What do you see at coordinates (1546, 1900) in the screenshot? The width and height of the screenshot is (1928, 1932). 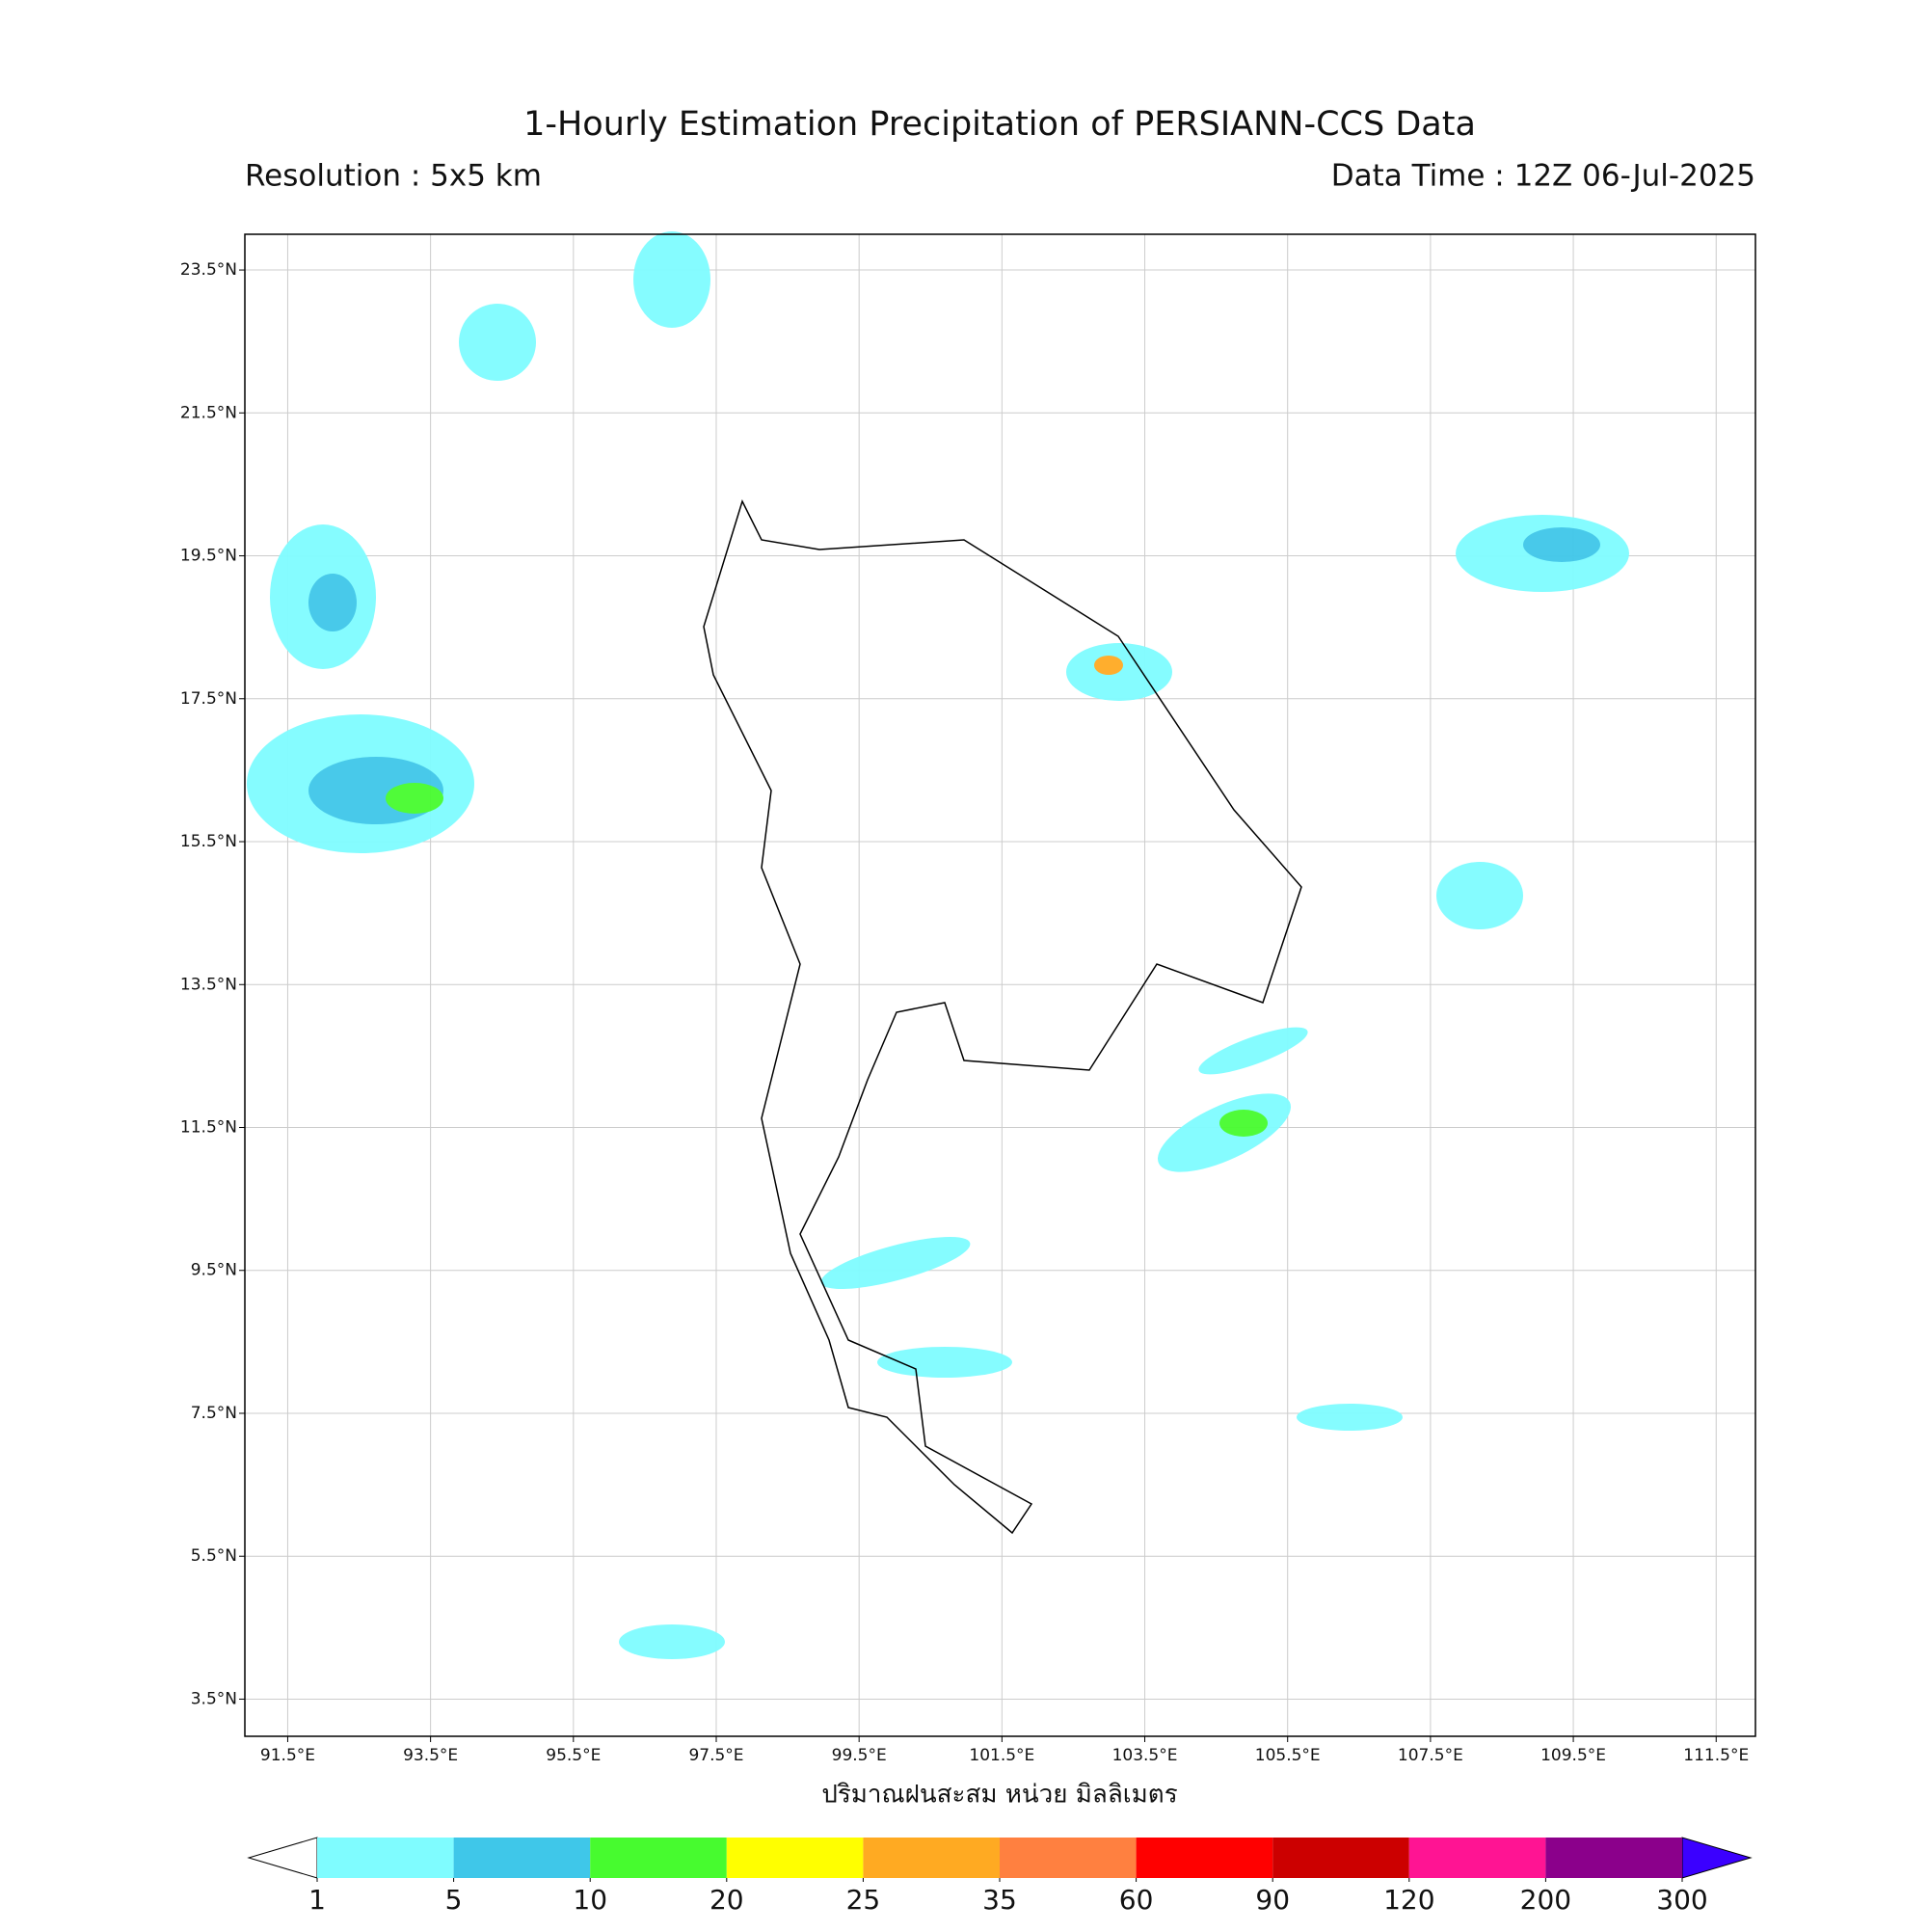 I see `colorbar-label: 200` at bounding box center [1546, 1900].